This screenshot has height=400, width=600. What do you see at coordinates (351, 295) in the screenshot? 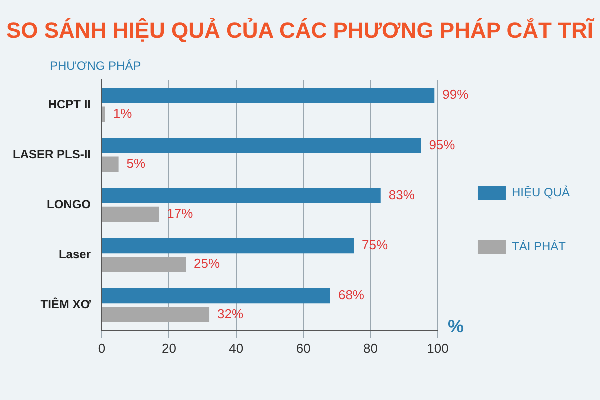
I see `data-label: 68%` at bounding box center [351, 295].